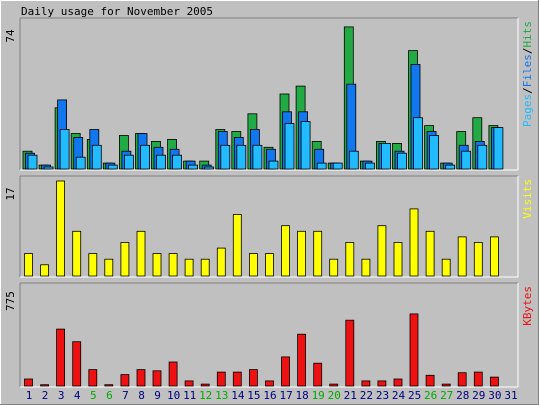  What do you see at coordinates (61, 395) in the screenshot?
I see `x-tick-label: 3` at bounding box center [61, 395].